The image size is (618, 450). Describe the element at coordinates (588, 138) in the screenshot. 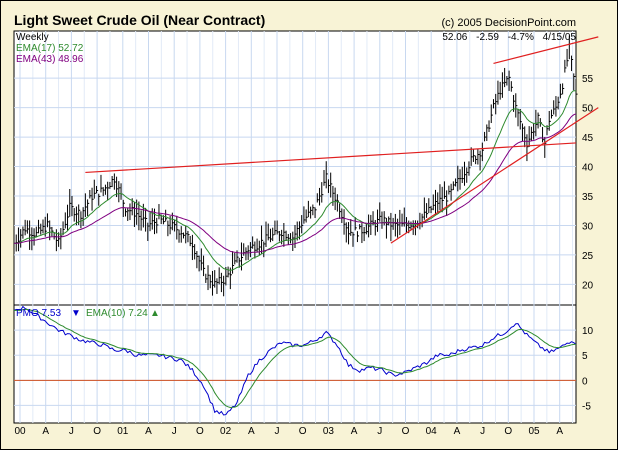

I see `price-y-tick-label: 45` at that location.